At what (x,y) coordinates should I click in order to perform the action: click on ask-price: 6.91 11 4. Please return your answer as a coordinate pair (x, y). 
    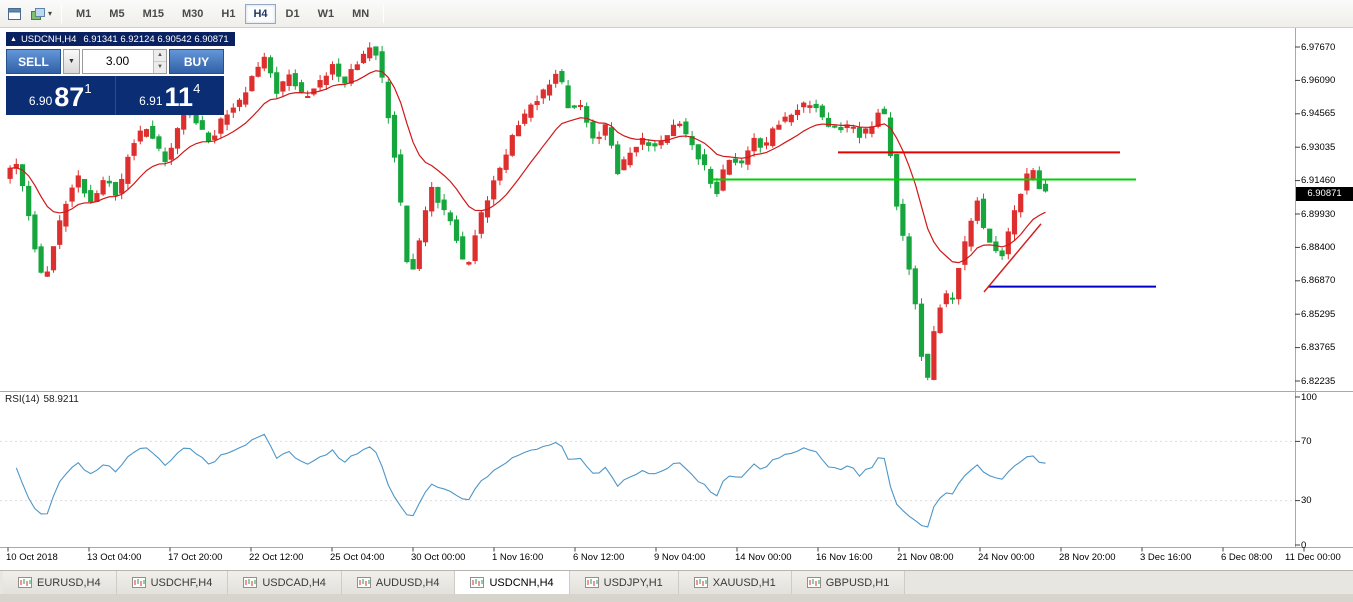
    Looking at the image, I should click on (169, 95).